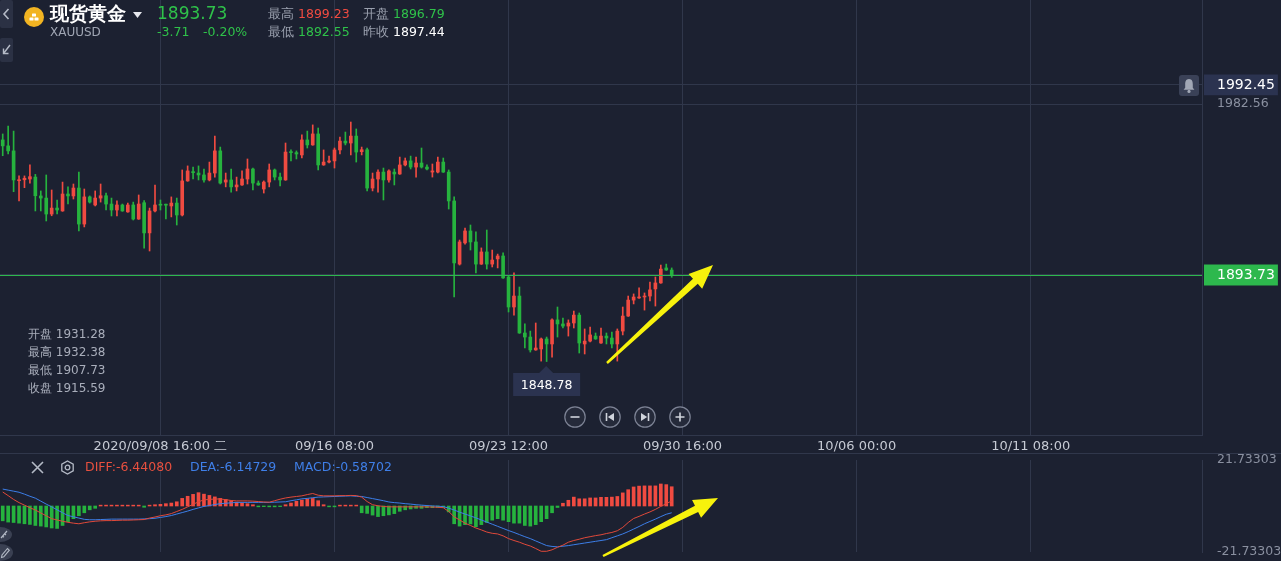  What do you see at coordinates (160, 446) in the screenshot?
I see `x-tick-label: 2020/09/08 16:00 二` at bounding box center [160, 446].